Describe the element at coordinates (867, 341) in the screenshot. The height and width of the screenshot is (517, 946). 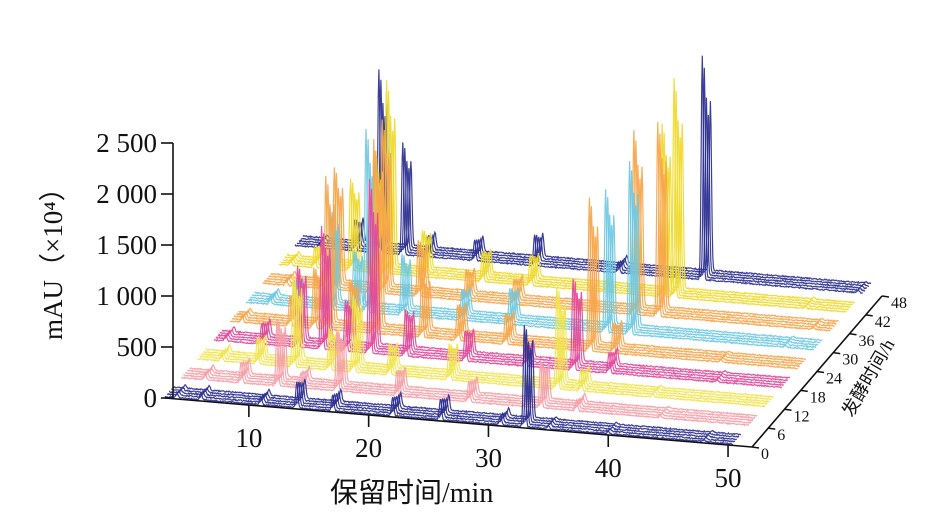
I see `z-tick-label: 36` at that location.